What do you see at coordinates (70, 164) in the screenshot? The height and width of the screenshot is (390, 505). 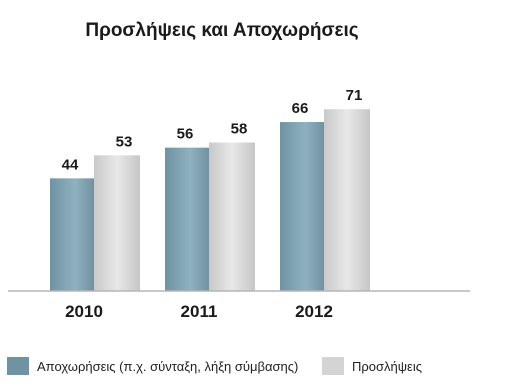 I see `data-label-2010-series-0: 44` at bounding box center [70, 164].